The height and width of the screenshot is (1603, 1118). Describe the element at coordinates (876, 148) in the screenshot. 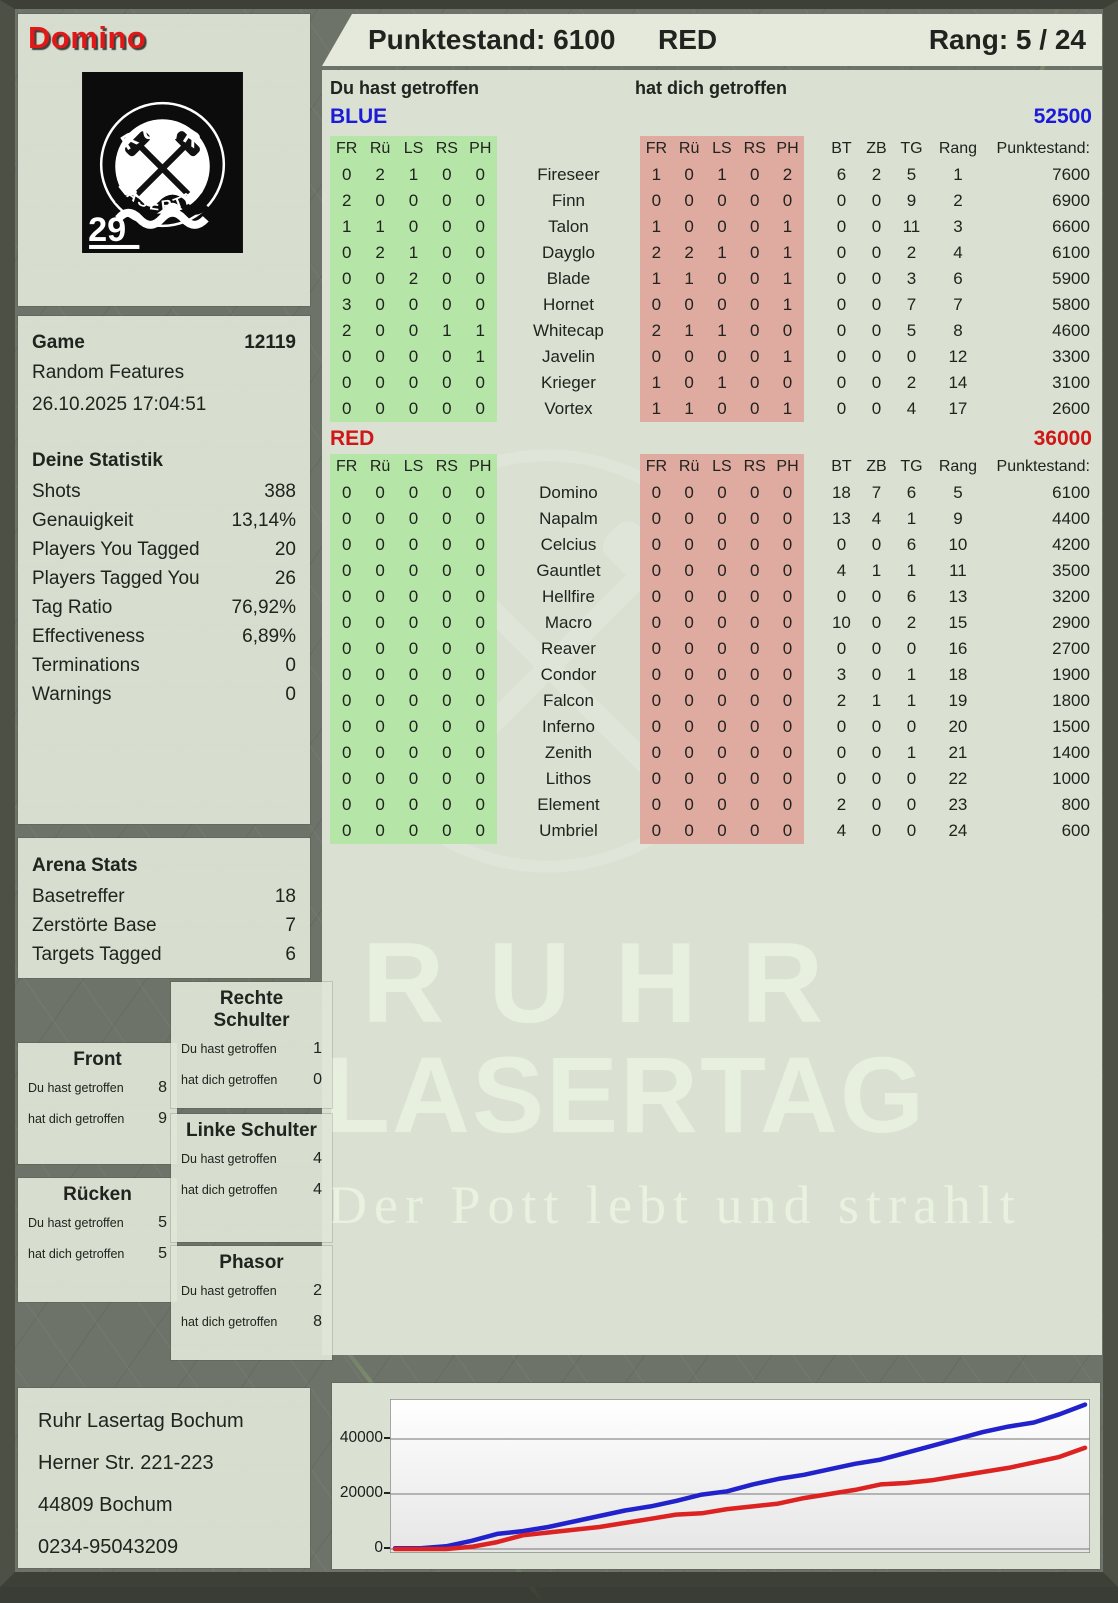

I see `column-header: ZB` at that location.